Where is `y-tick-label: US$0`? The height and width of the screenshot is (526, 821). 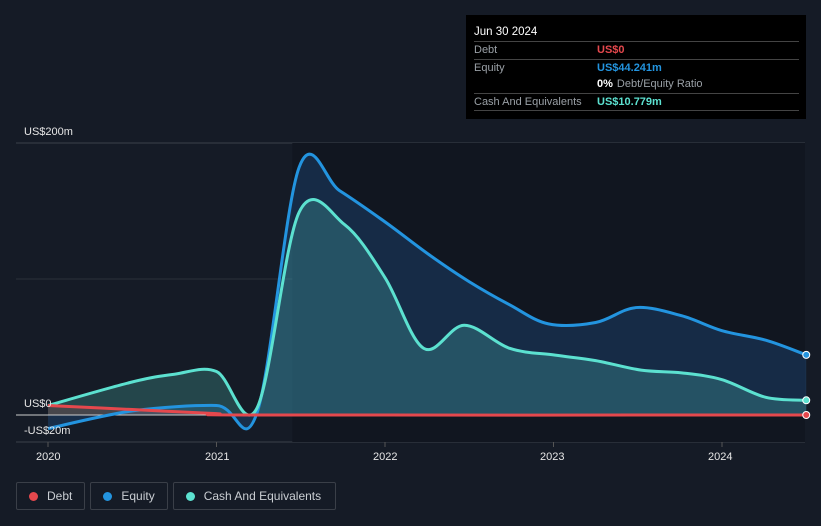 y-tick-label: US$0 is located at coordinates (38, 404).